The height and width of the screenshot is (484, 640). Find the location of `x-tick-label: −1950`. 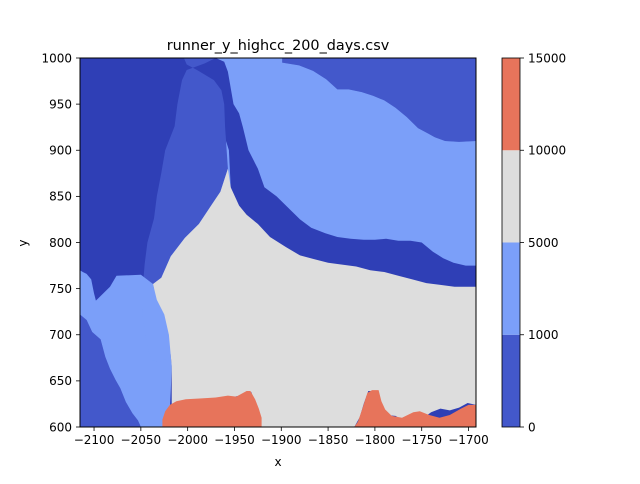

x-tick-label: −1950 is located at coordinates (234, 440).